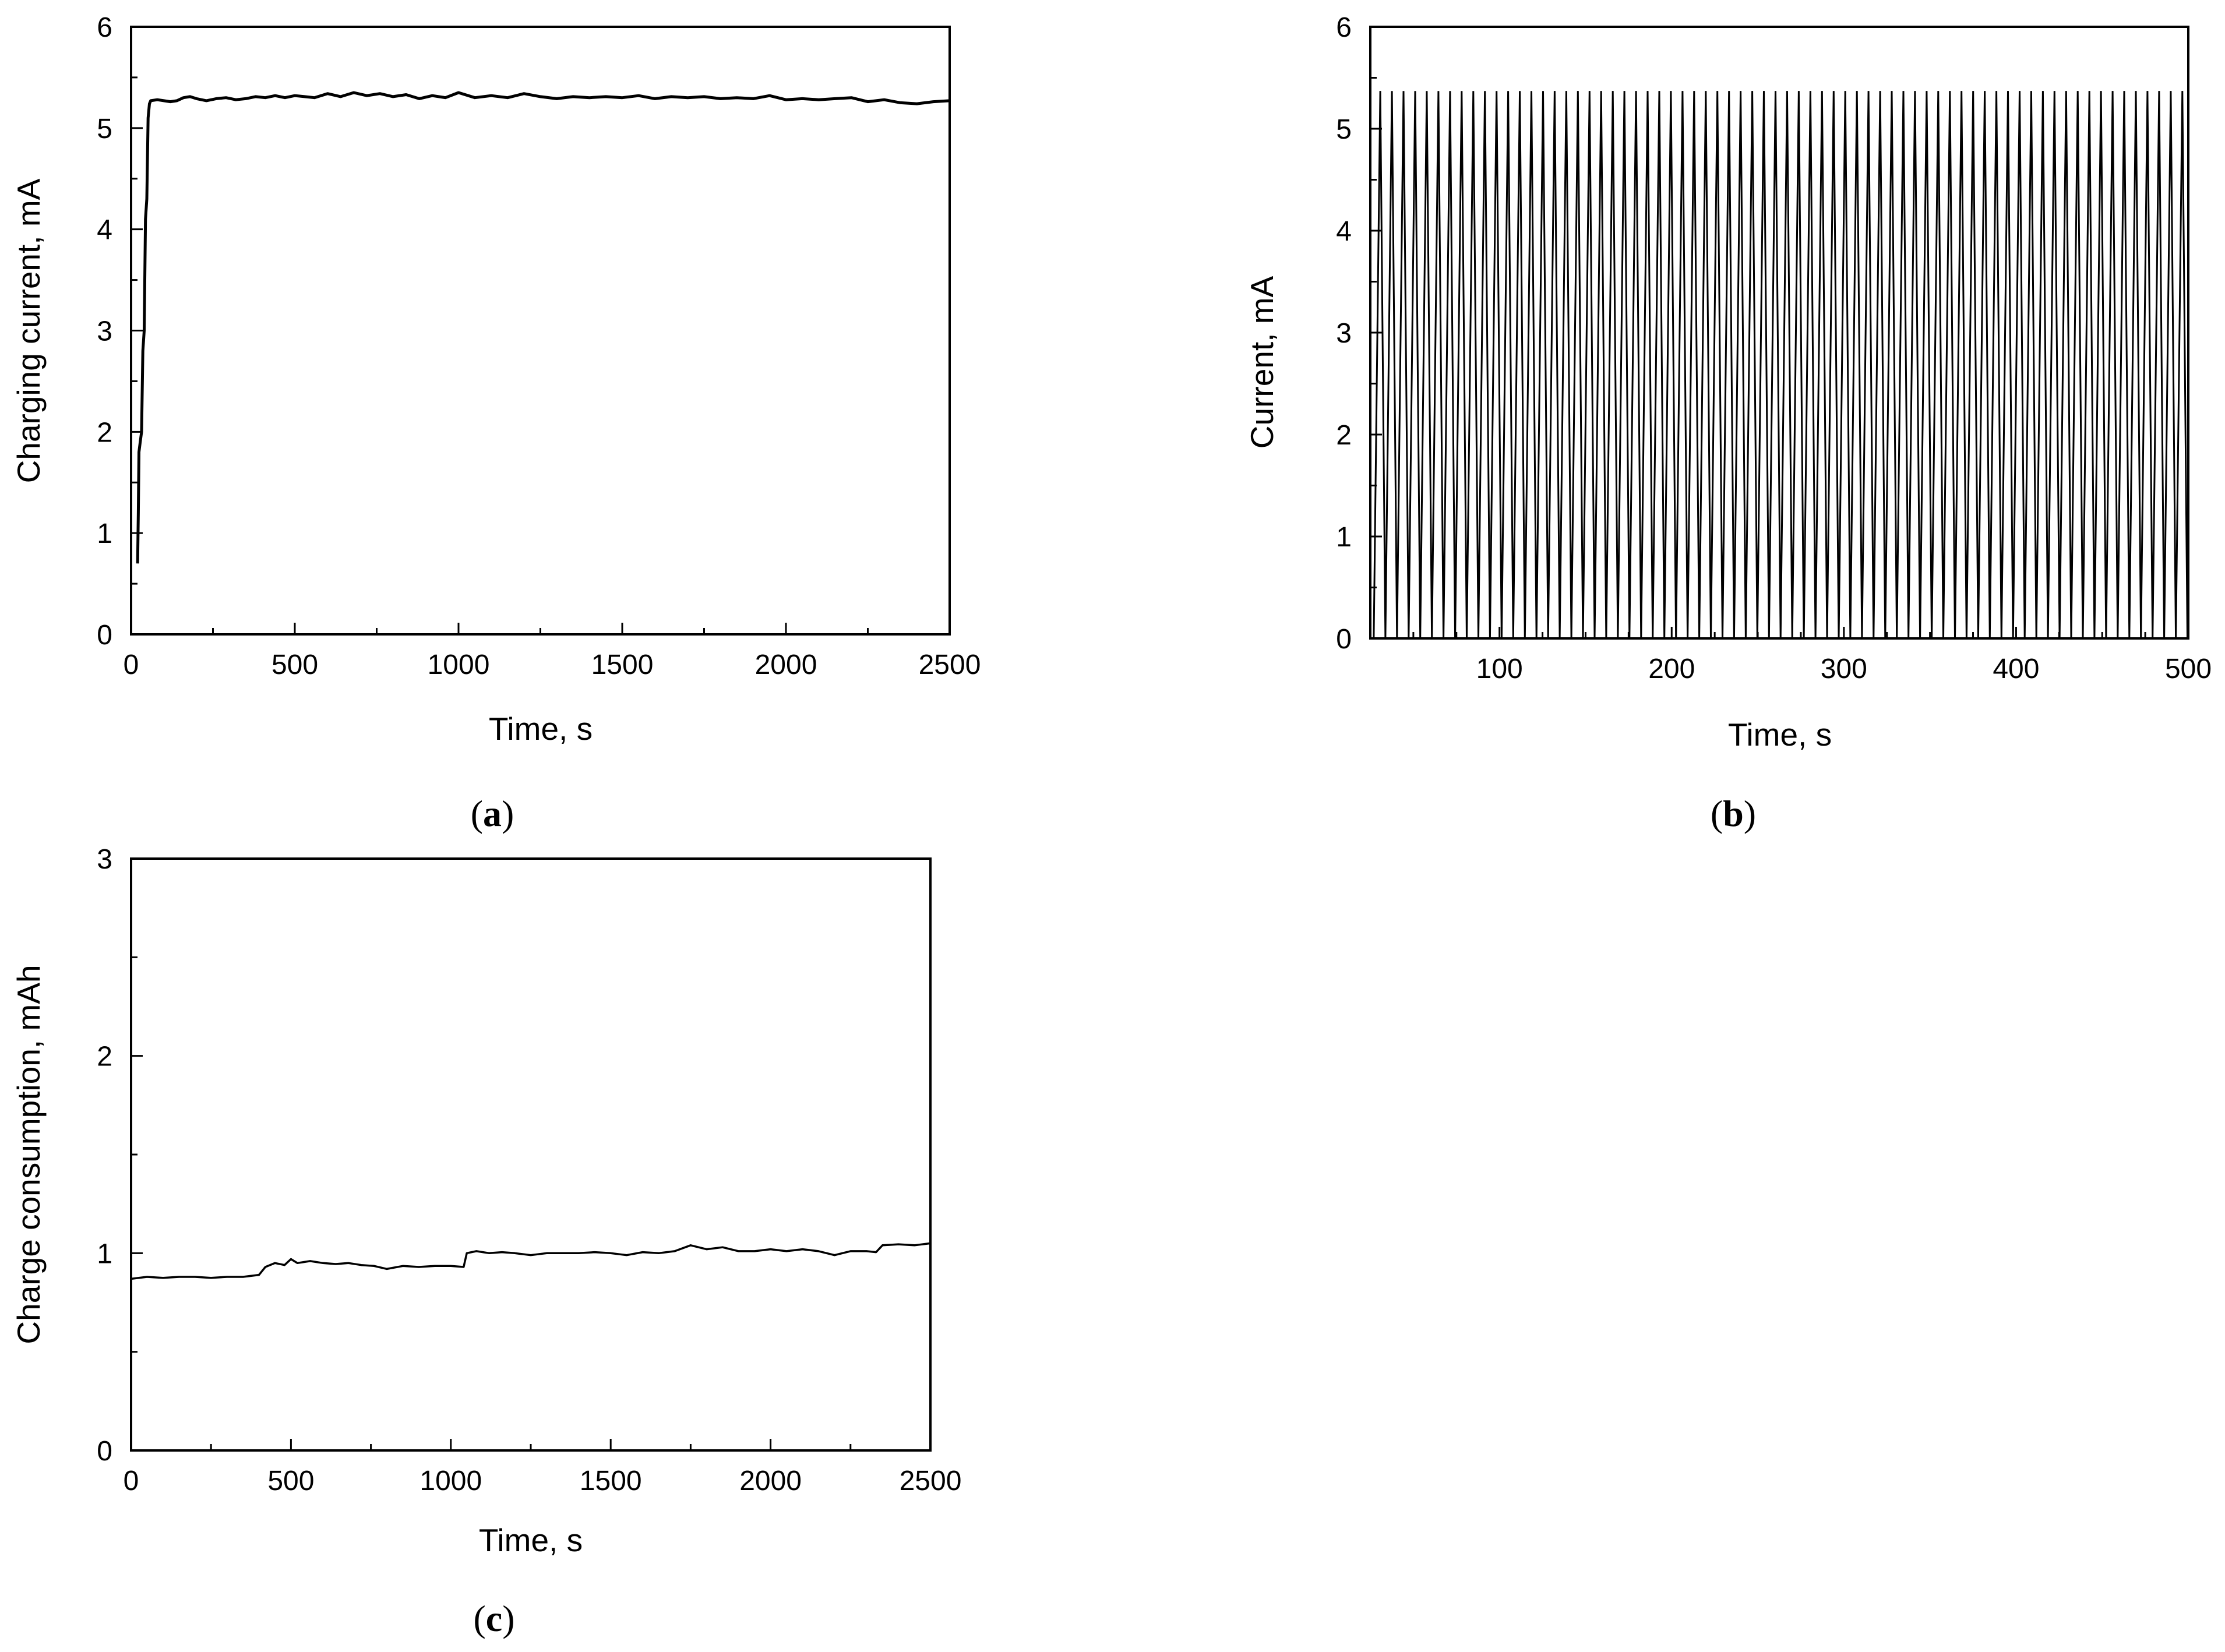 The image size is (2225, 1652). I want to click on x-axis-title-c: Time, s, so click(531, 1540).